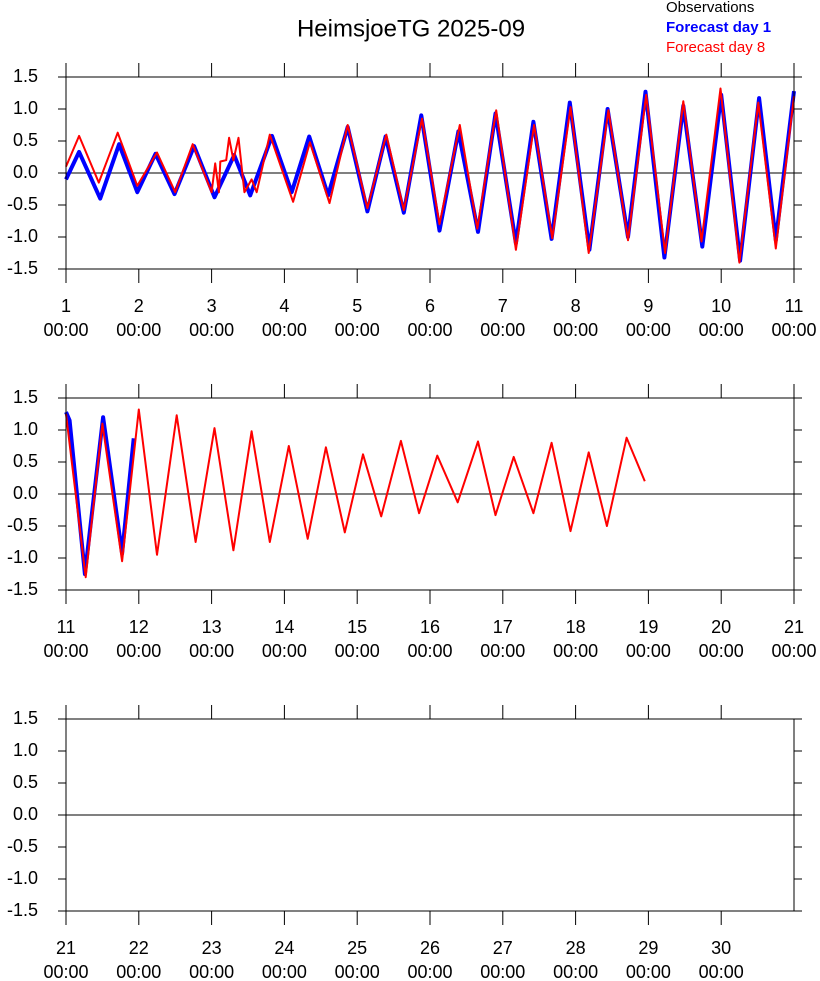  I want to click on x-tick-label: 1, so click(66, 306).